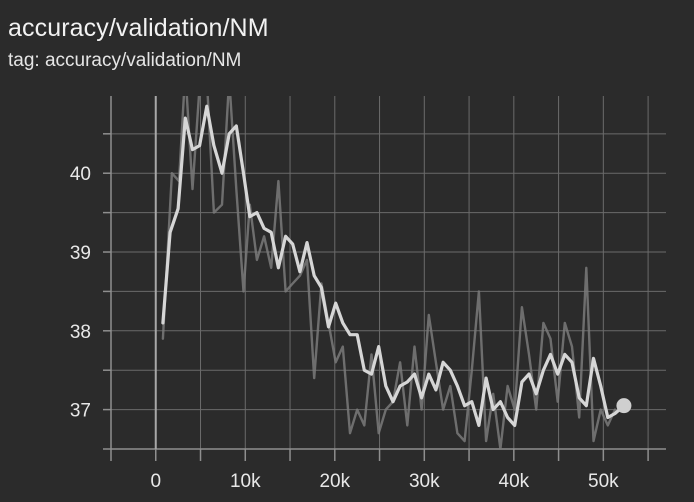 The height and width of the screenshot is (502, 694). Describe the element at coordinates (603, 481) in the screenshot. I see `x-tick-label: 50k` at that location.